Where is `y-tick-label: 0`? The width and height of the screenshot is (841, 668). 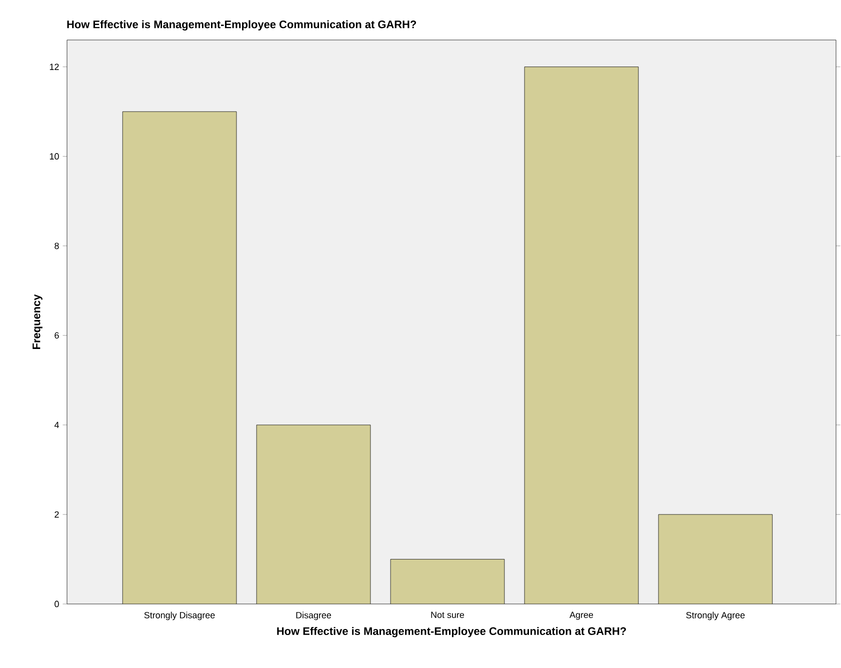
y-tick-label: 0 is located at coordinates (56, 604).